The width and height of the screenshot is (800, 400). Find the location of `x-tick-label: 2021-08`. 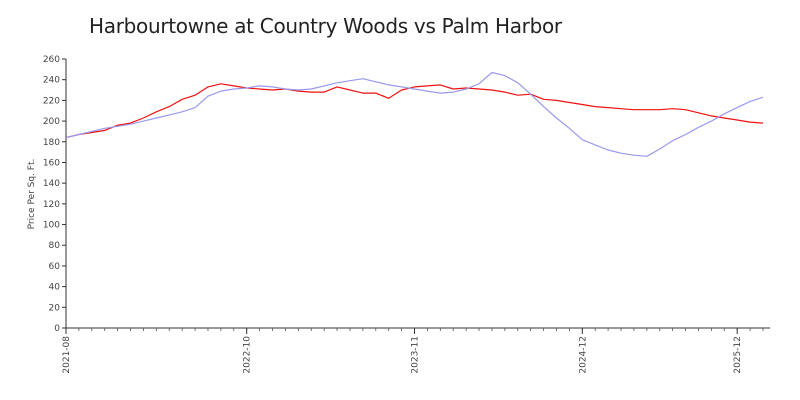

x-tick-label: 2021-08 is located at coordinates (67, 355).